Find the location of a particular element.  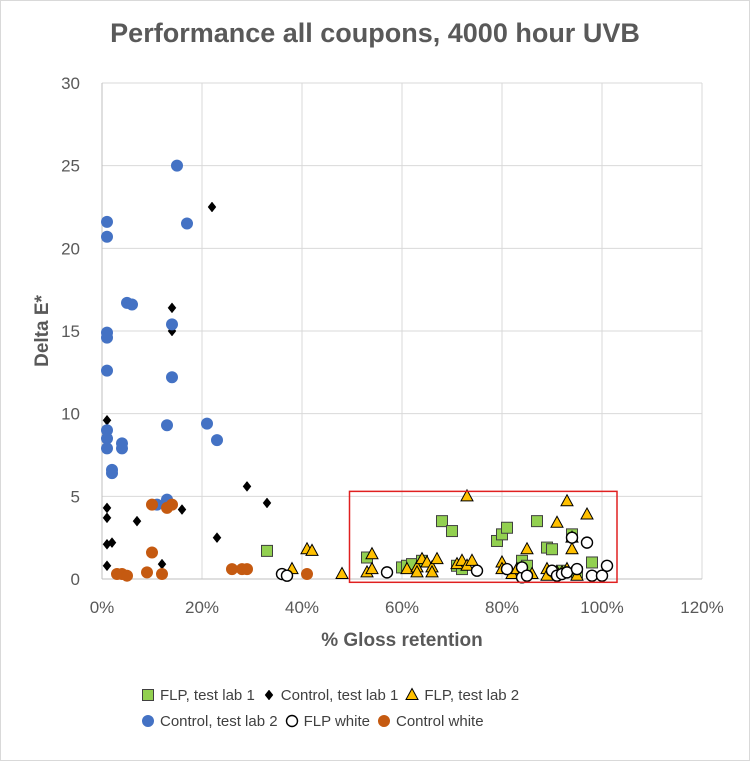

legend-label: Control, test lab 1 is located at coordinates (339, 695).